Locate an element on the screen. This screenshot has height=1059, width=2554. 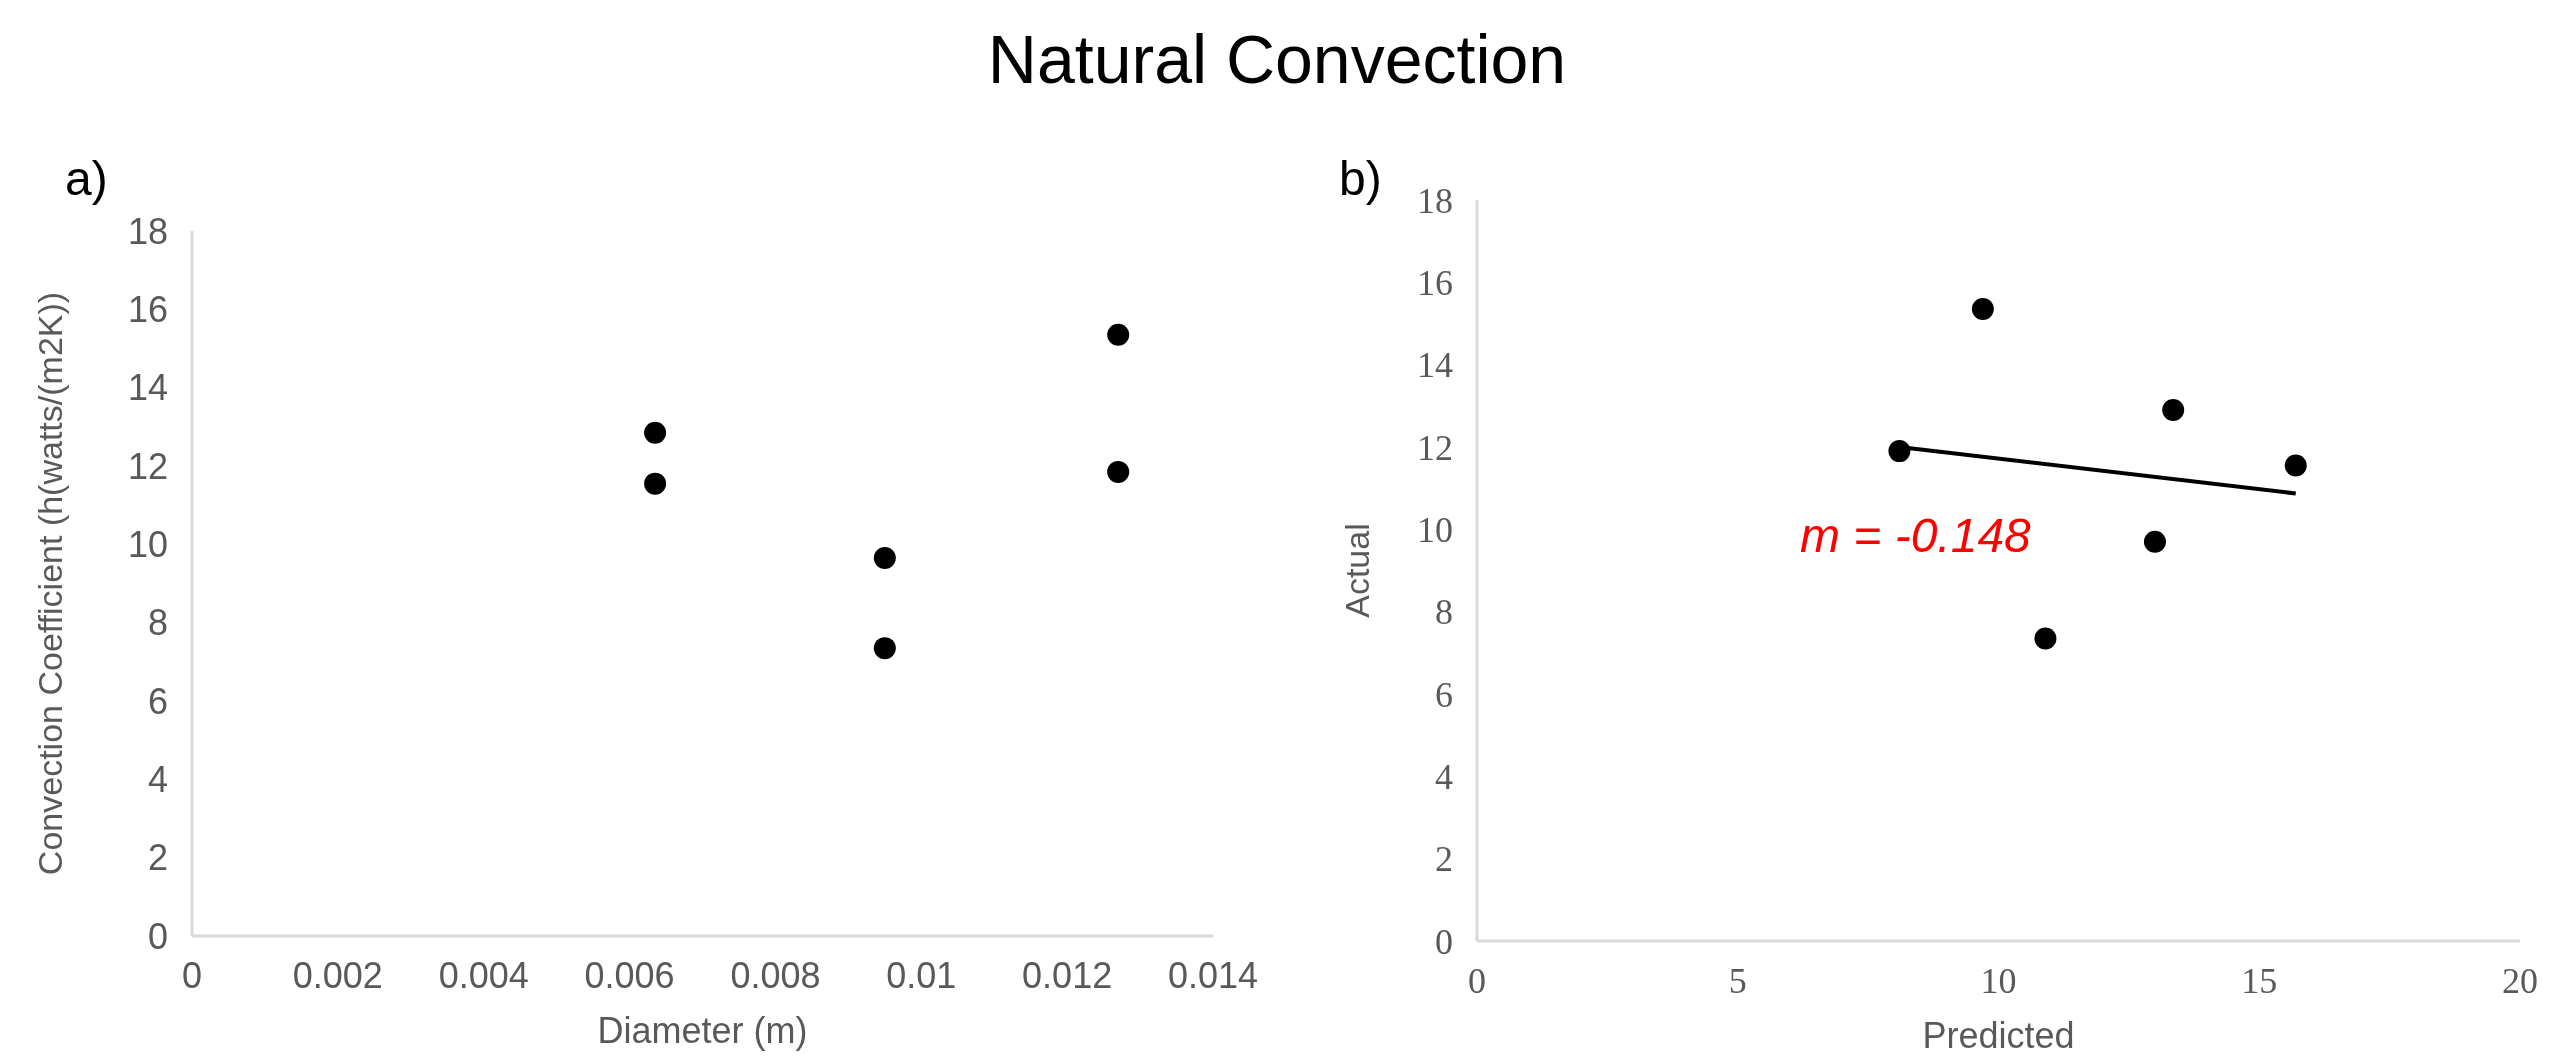
x-tick-label: 0.012 is located at coordinates (1067, 975).